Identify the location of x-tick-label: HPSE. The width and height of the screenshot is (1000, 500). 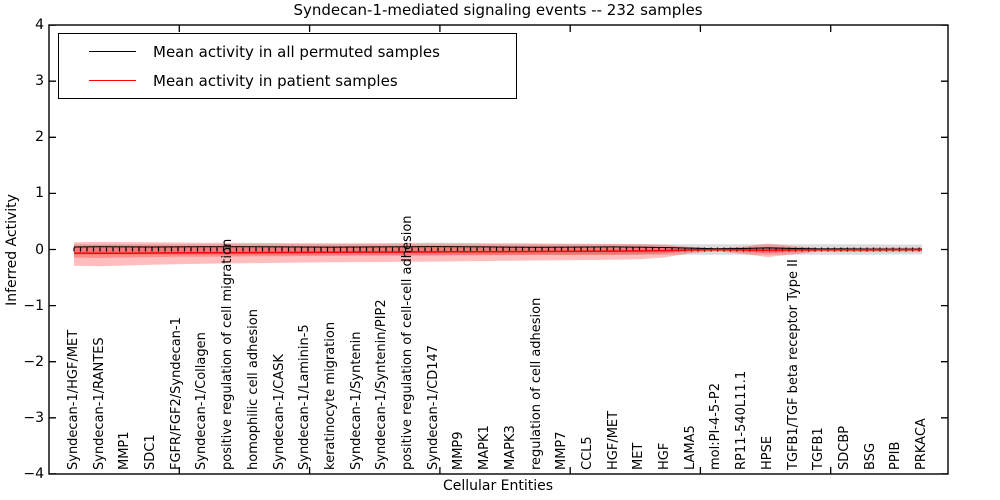
(767, 452).